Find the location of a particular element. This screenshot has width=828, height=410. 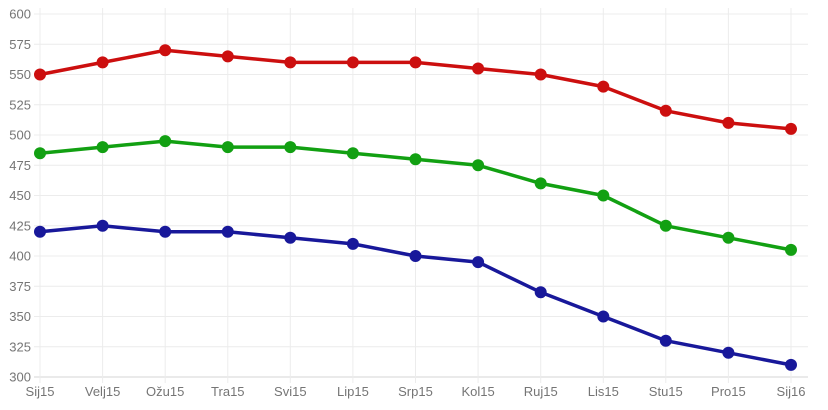

x-axis-tick-label: Ruj15 is located at coordinates (541, 391).